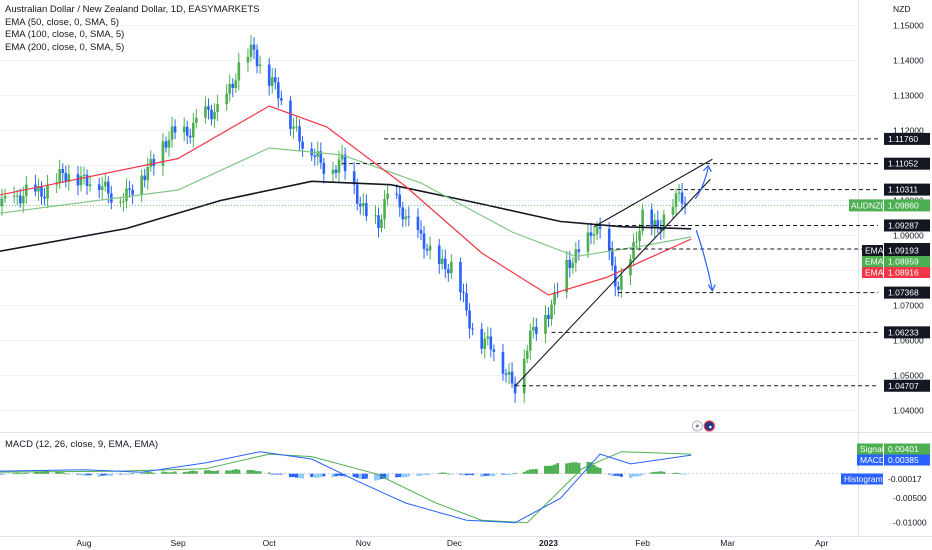 The width and height of the screenshot is (932, 550). I want to click on x-tick-6: Feb, so click(642, 543).